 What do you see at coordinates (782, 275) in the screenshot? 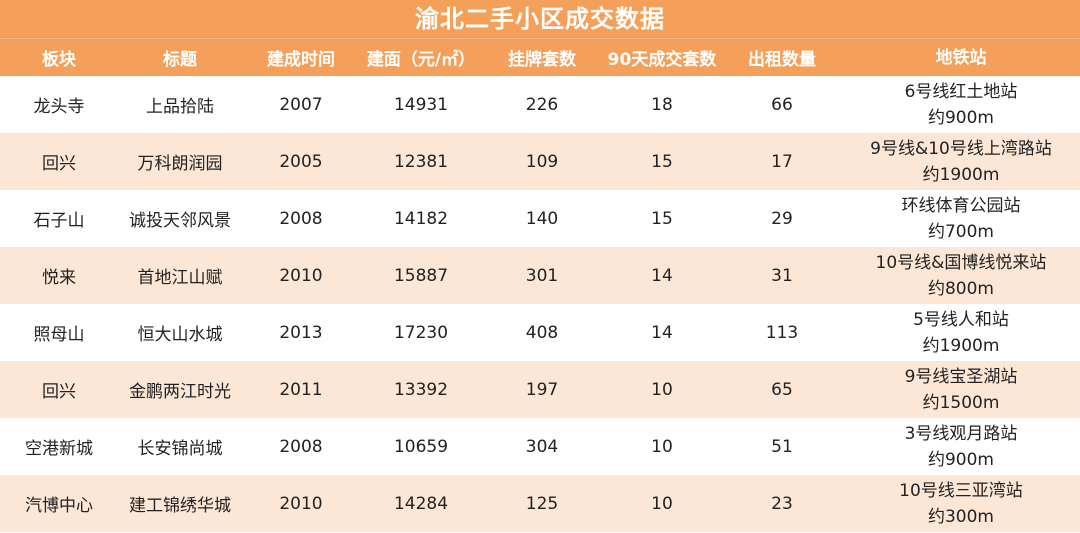
I see `cell-rent: 31` at bounding box center [782, 275].